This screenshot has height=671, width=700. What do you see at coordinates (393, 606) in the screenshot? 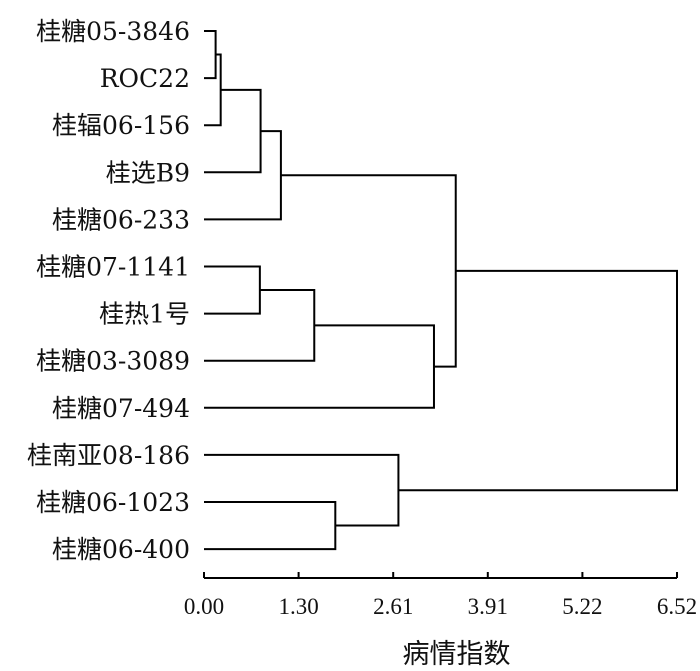
I see `x-tick-label: 2.61` at bounding box center [393, 606].